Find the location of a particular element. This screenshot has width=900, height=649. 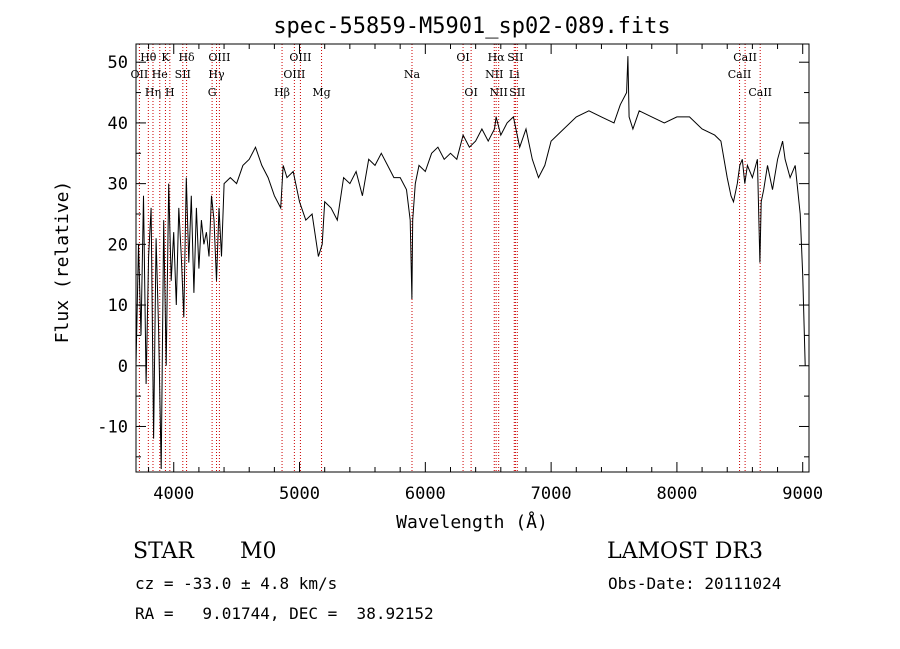

y-tick-label: -10 is located at coordinates (112, 427).